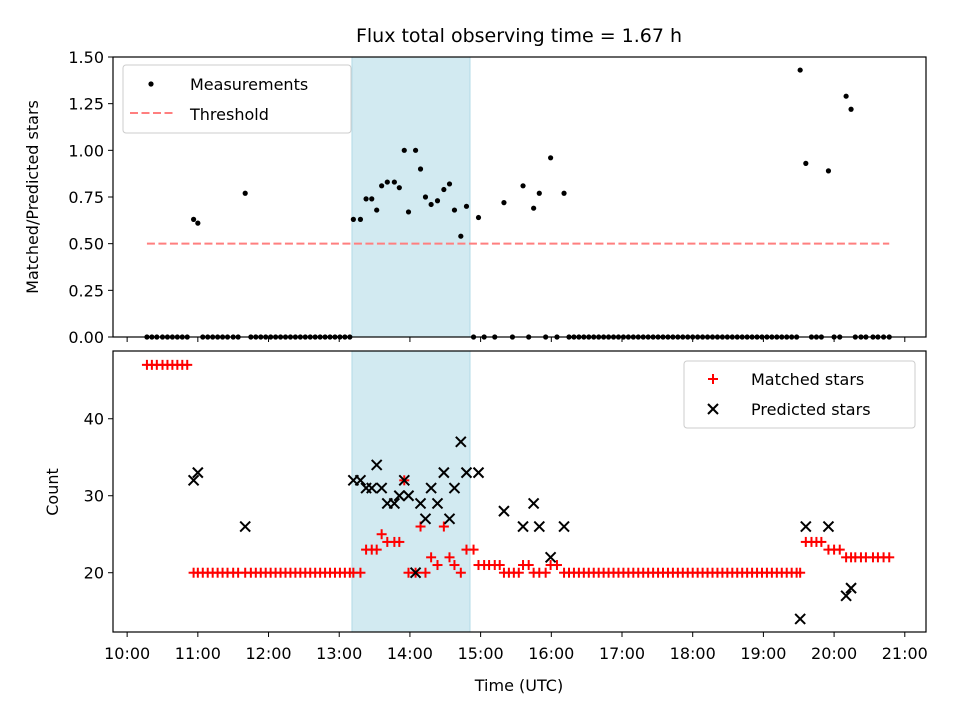 The image size is (960, 720). I want to click on legend-label-predicted: Predicted stars, so click(811, 409).